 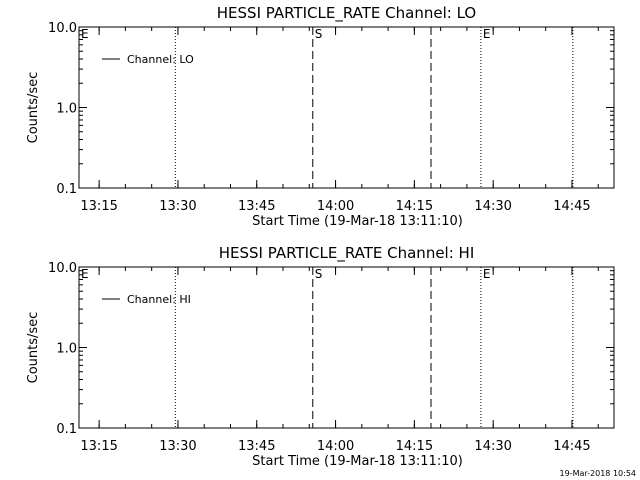 What do you see at coordinates (346, 13) in the screenshot?
I see `chart-title: HESSI PARTICLE_RATE Channel: LO` at bounding box center [346, 13].